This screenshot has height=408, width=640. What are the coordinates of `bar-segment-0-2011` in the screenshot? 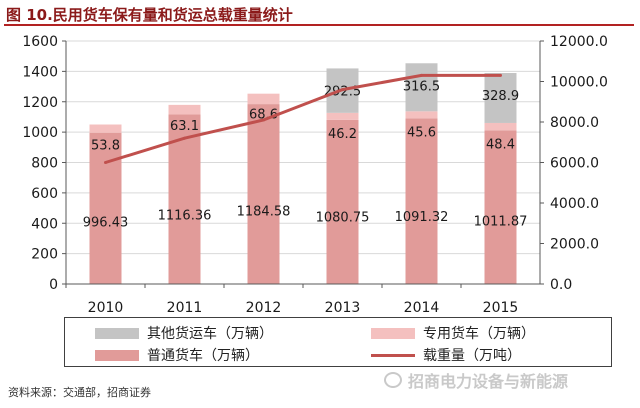 It's located at (184, 199).